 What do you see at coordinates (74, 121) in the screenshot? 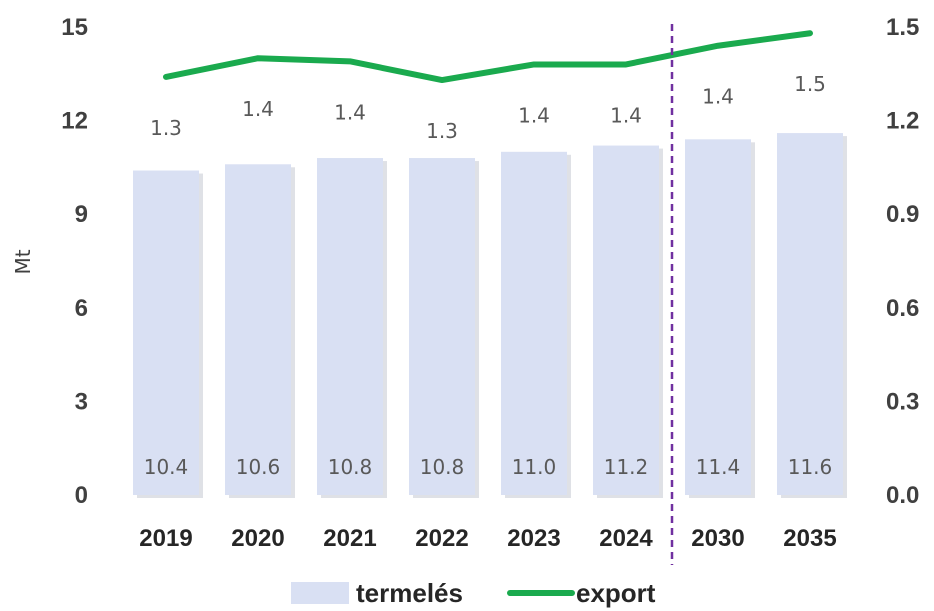
I see `left-tick-label: 12` at bounding box center [74, 121].